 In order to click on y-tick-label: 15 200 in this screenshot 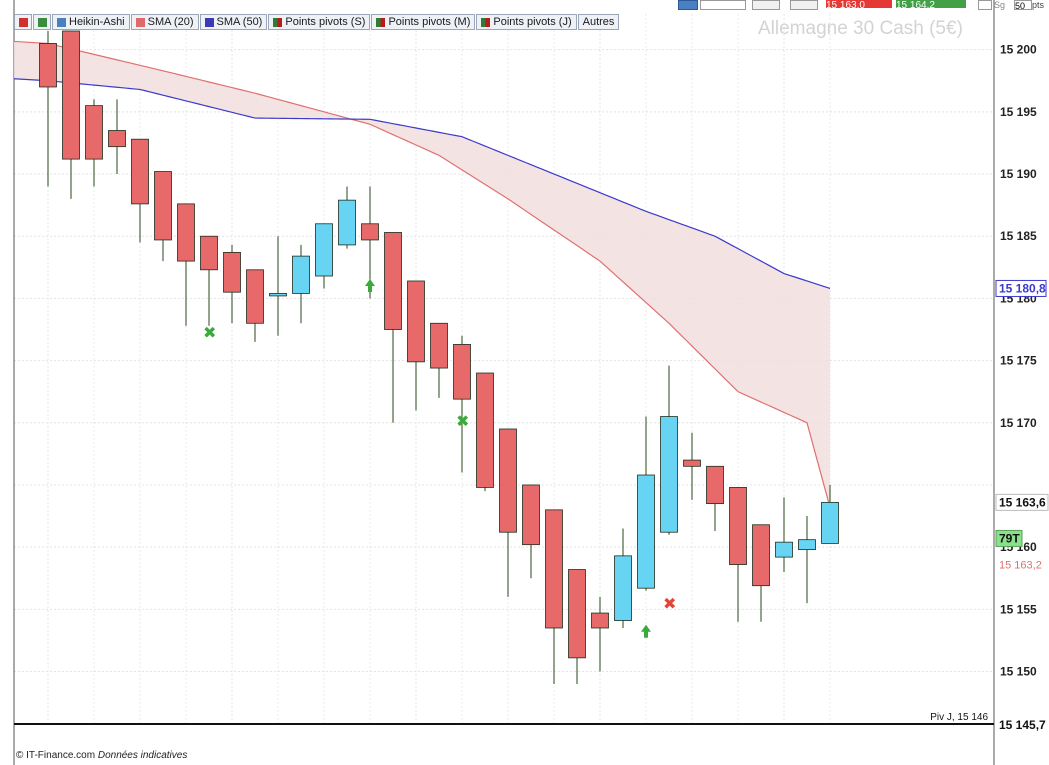, I will do `click(1018, 50)`.